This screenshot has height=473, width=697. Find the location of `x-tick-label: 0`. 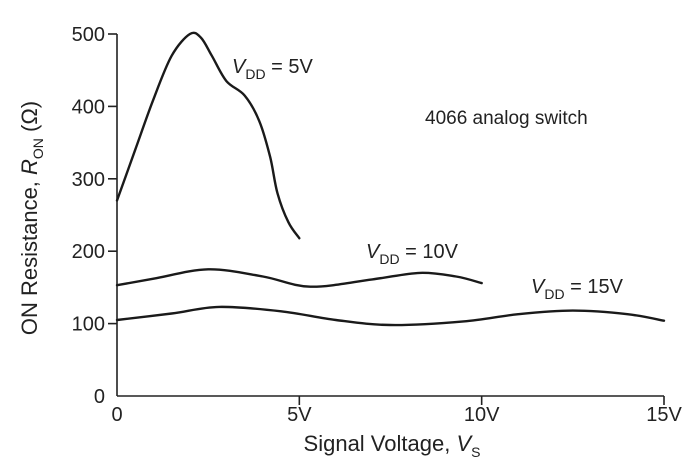

x-tick-label: 0 is located at coordinates (116, 415).